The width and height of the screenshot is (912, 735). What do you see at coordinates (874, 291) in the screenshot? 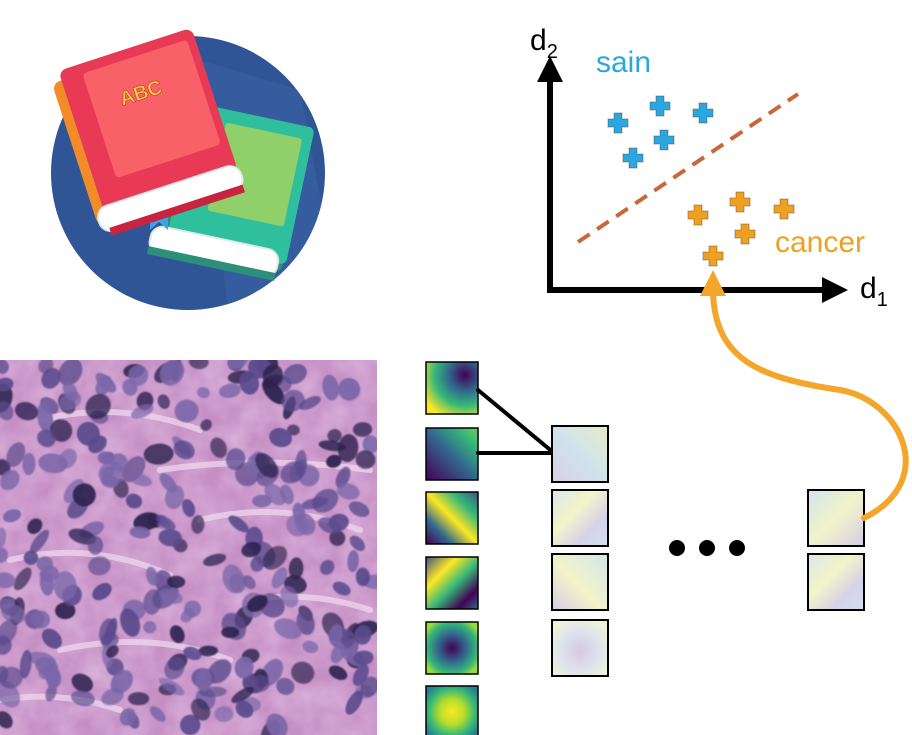
I see `x-axis-label: d1` at bounding box center [874, 291].